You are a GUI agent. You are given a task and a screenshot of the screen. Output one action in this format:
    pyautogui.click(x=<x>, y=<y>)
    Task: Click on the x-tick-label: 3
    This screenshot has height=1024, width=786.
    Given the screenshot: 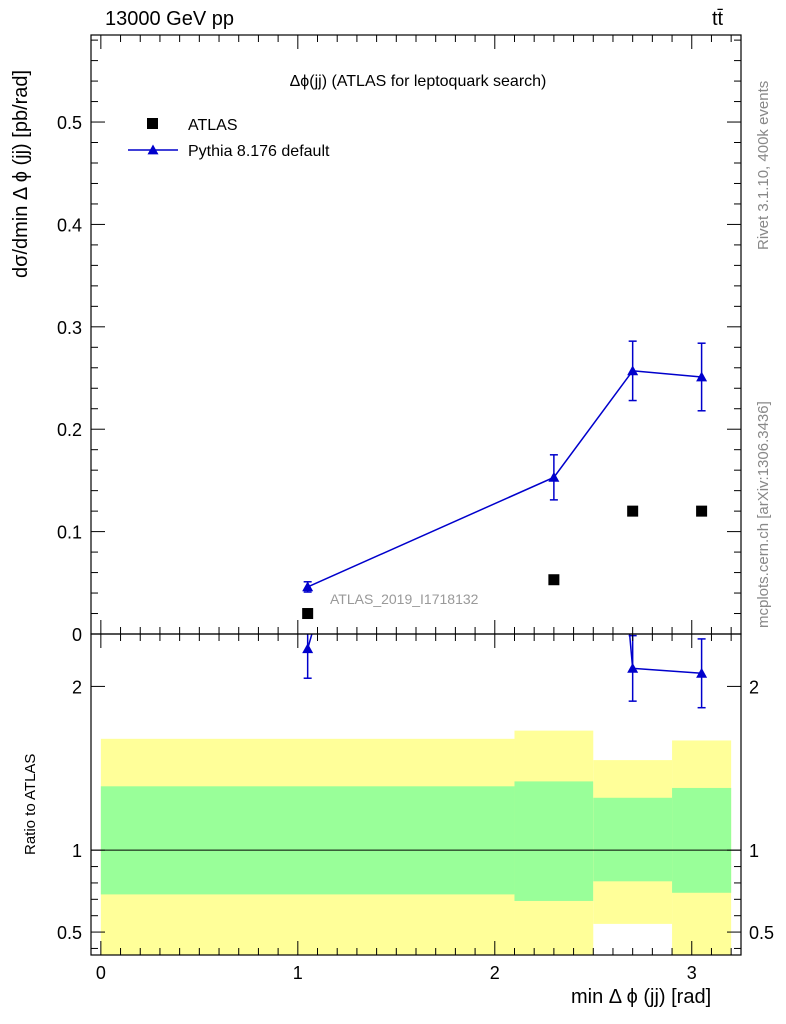 What is the action you would take?
    pyautogui.click(x=692, y=973)
    